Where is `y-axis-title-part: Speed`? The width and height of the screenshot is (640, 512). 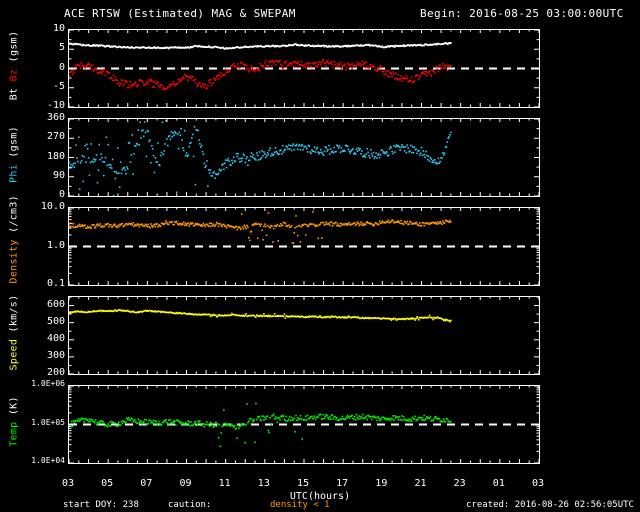
y-axis-title-part: Speed is located at coordinates (14, 354).